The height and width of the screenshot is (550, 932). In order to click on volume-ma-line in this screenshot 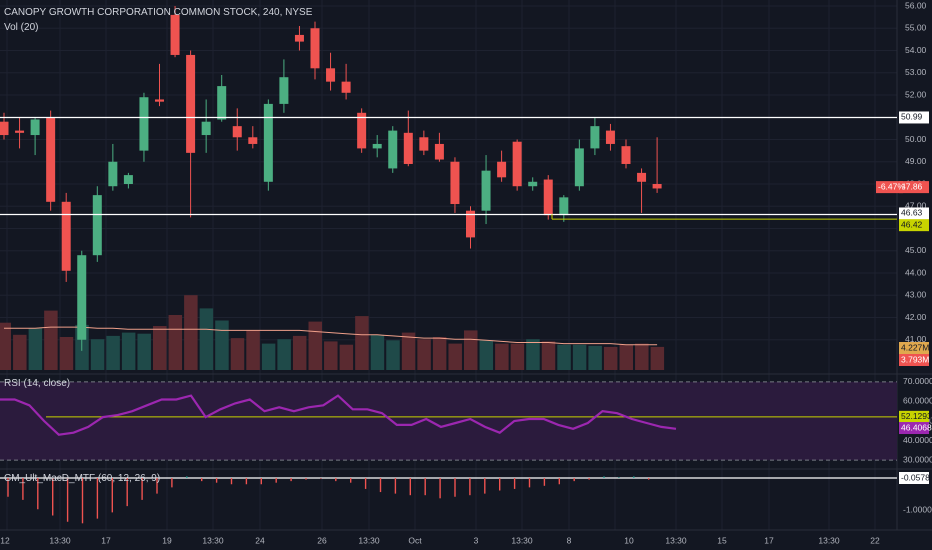, I will do `click(331, 336)`.